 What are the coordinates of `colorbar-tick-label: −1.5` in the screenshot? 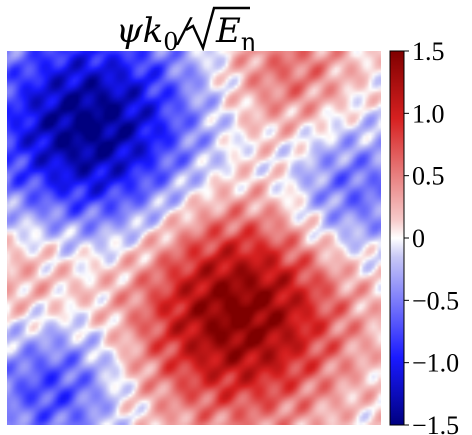 It's located at (435, 423).